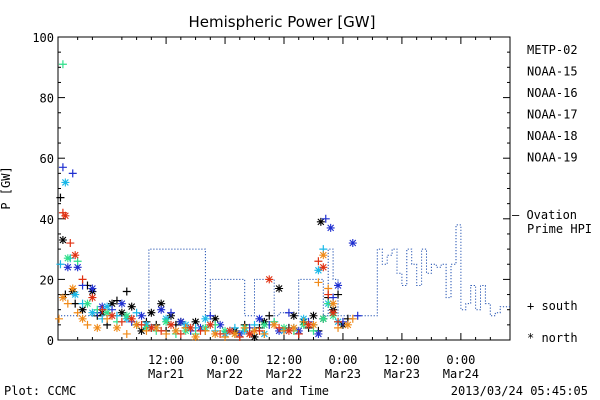 Image resolution: width=600 pixels, height=400 pixels. Describe the element at coordinates (47, 220) in the screenshot. I see `y-tick-label: 40` at that location.